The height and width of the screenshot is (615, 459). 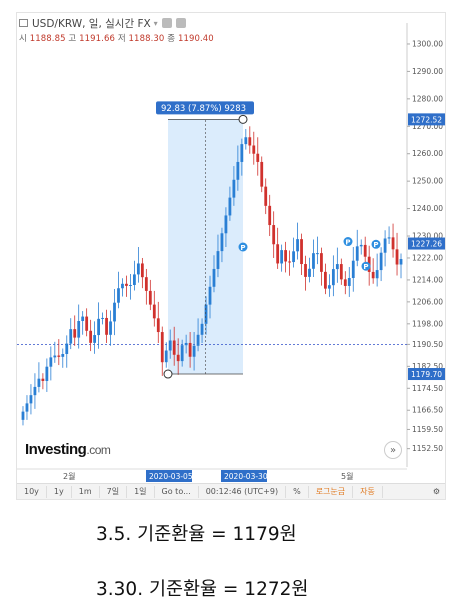 What do you see at coordinates (86, 492) in the screenshot?
I see `range-1m-button: 1m` at bounding box center [86, 492].